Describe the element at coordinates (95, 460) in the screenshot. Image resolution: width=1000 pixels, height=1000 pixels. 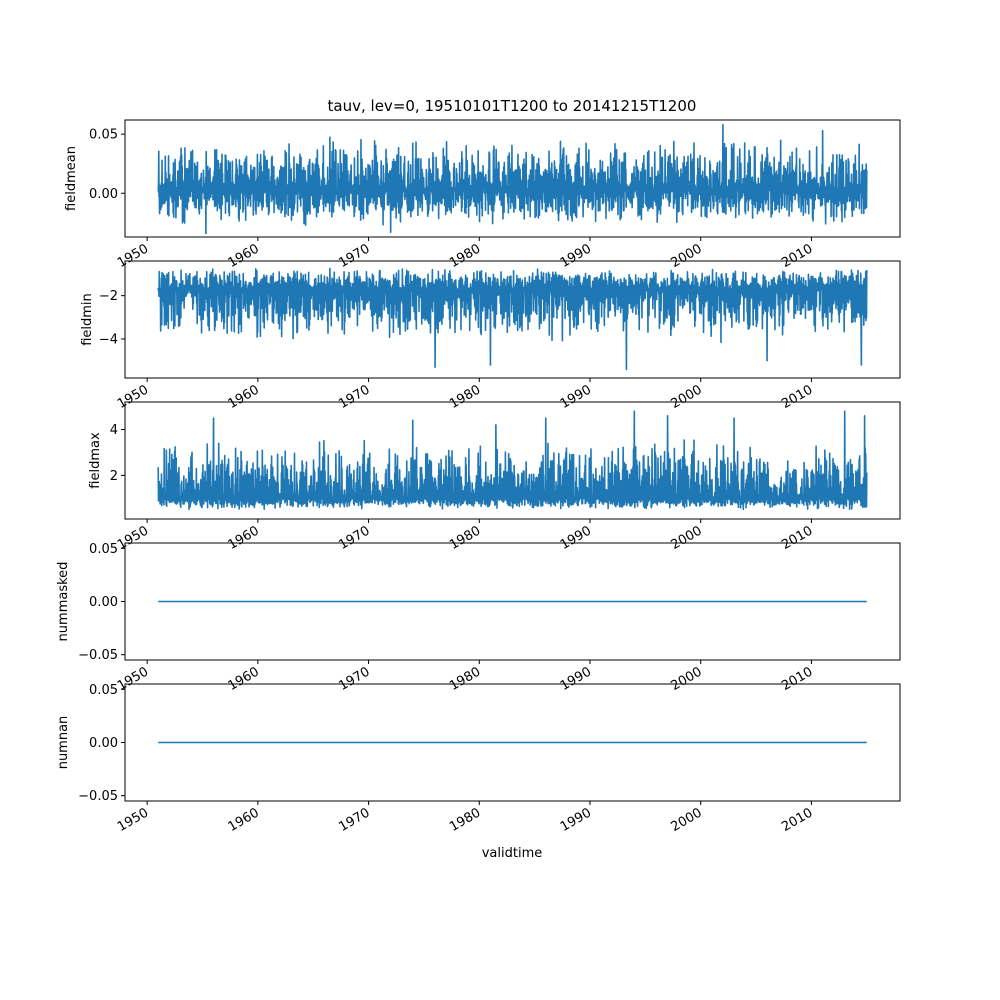
I see `y-axis-label: fieldmax` at that location.